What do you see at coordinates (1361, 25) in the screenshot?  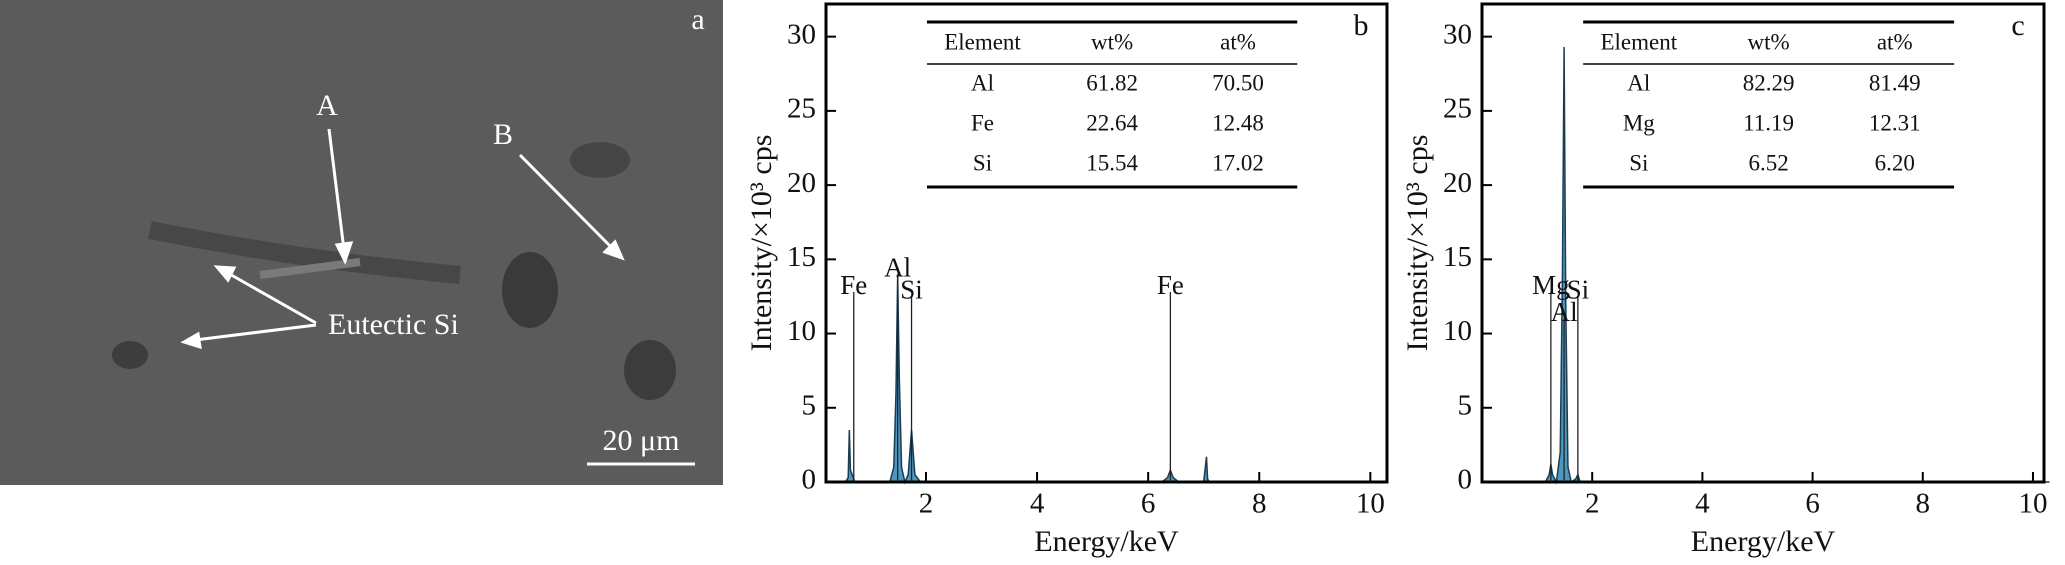 I see `panel-label: b` at bounding box center [1361, 25].